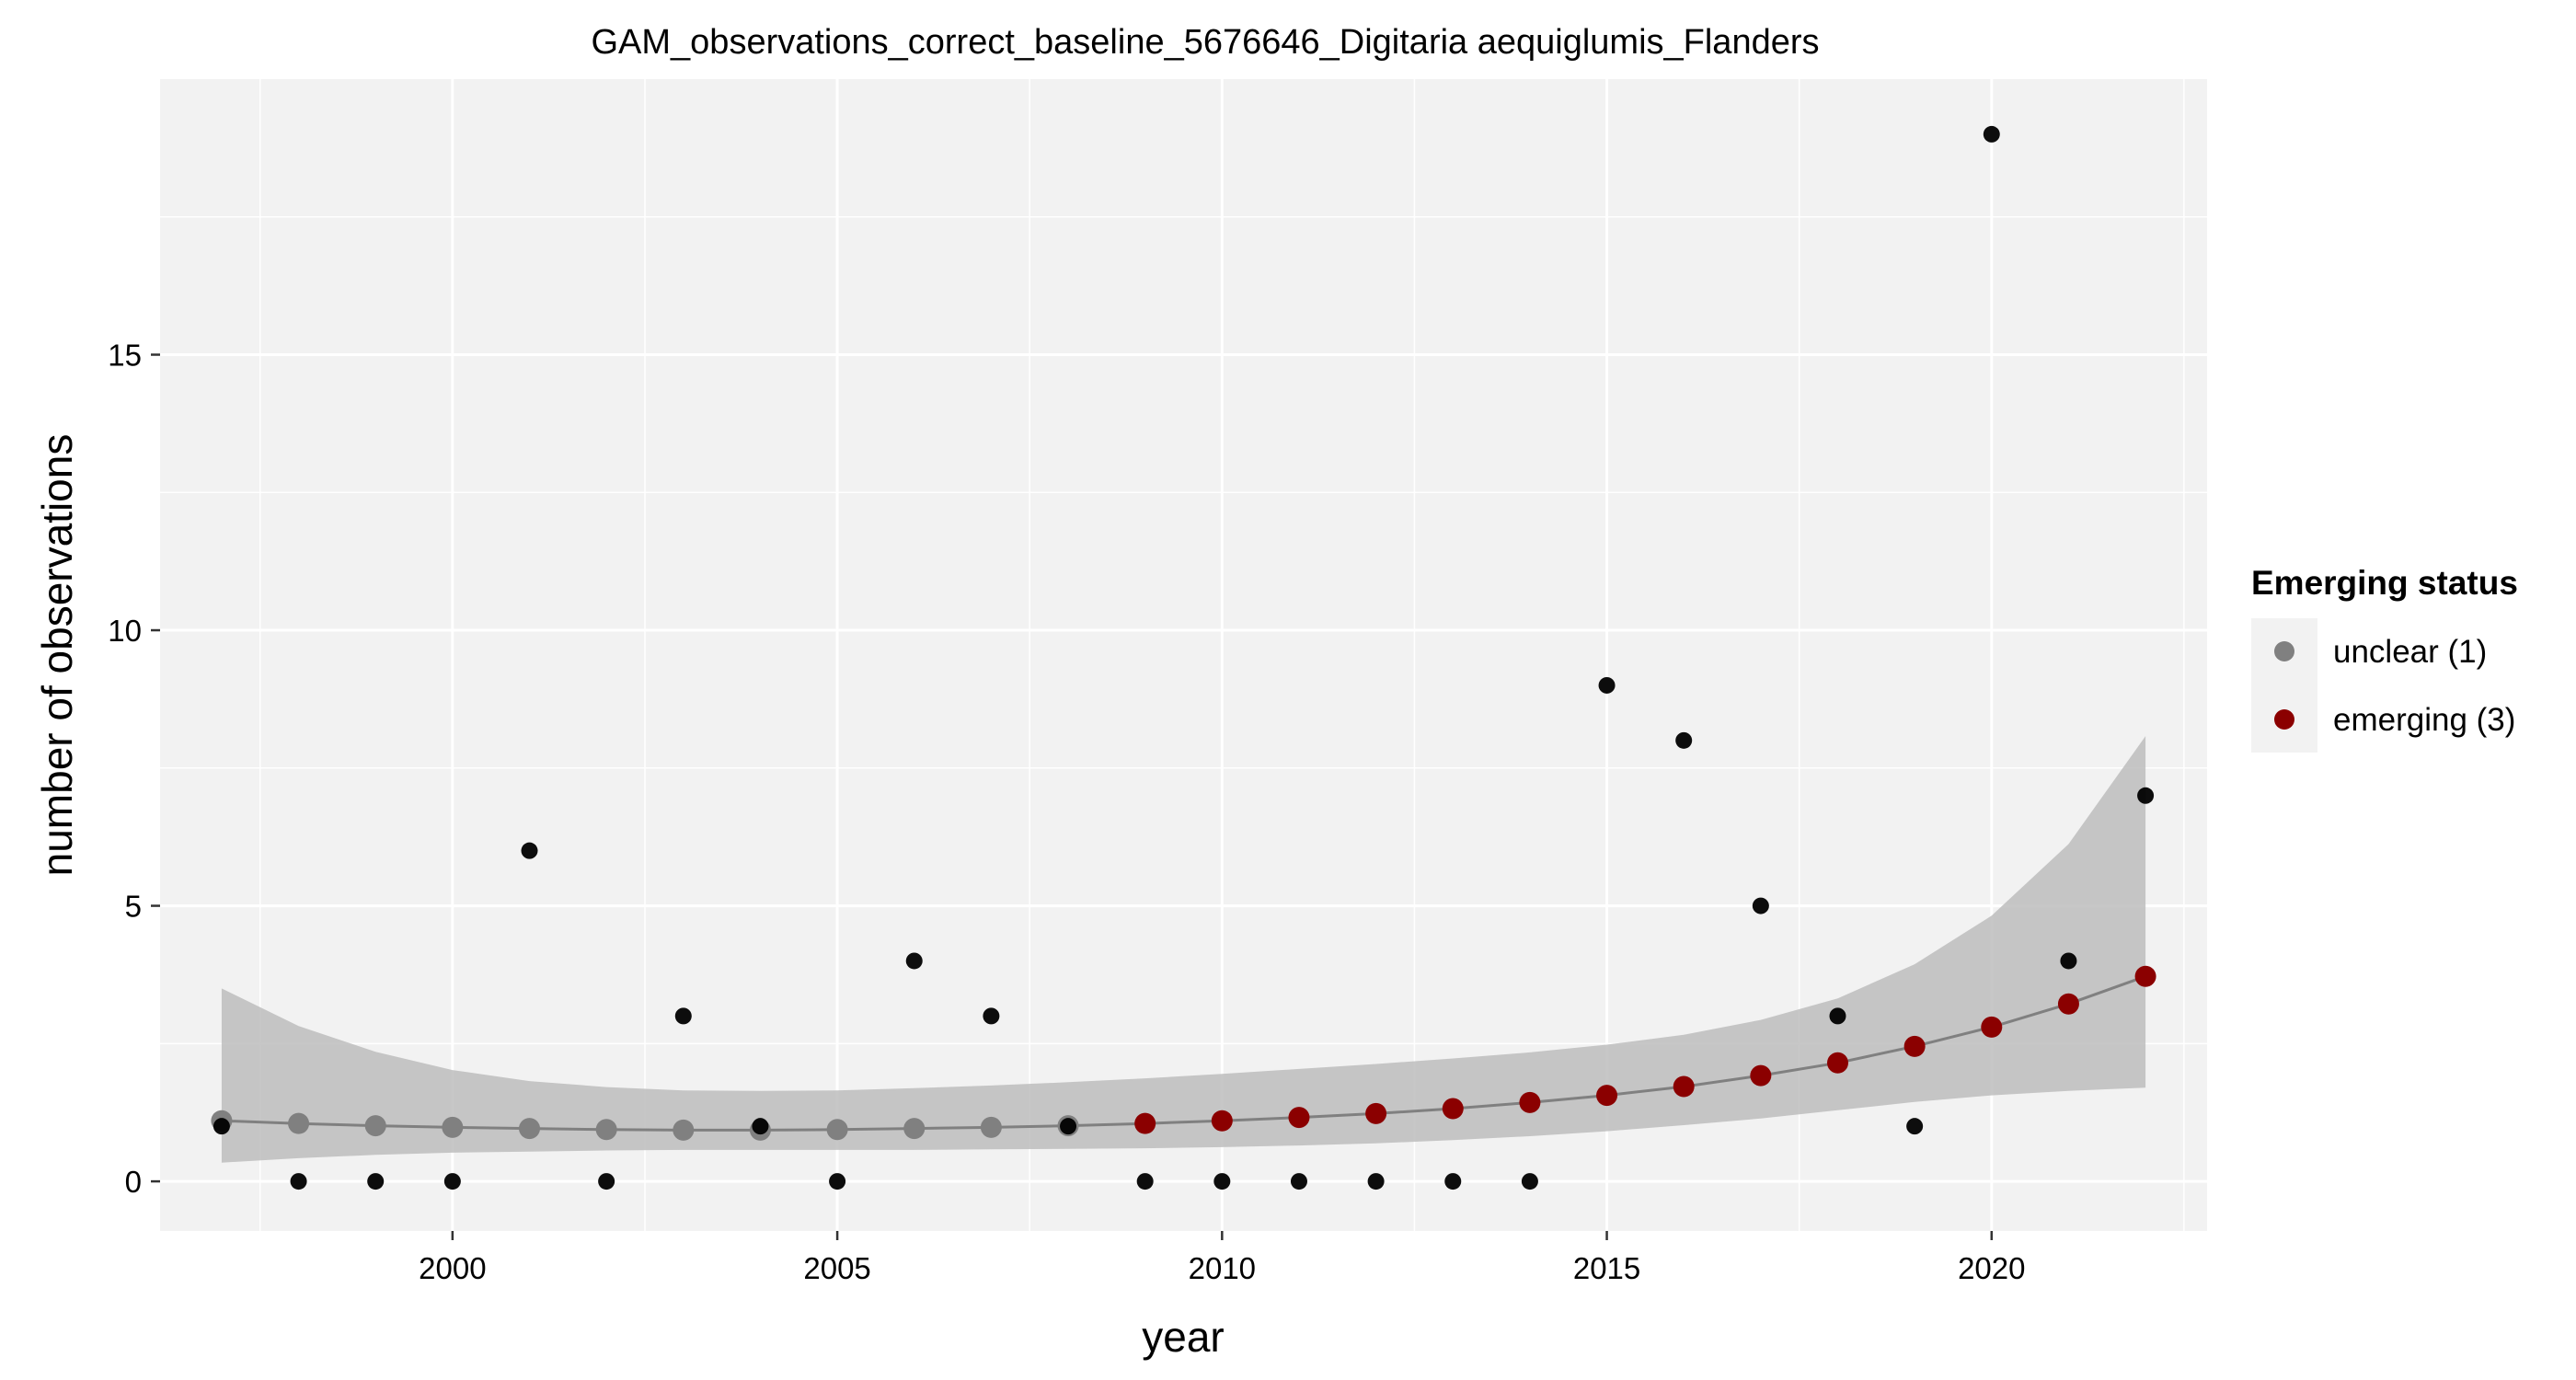  What do you see at coordinates (1991, 1268) in the screenshot?
I see `x-tick-label: 2020` at bounding box center [1991, 1268].